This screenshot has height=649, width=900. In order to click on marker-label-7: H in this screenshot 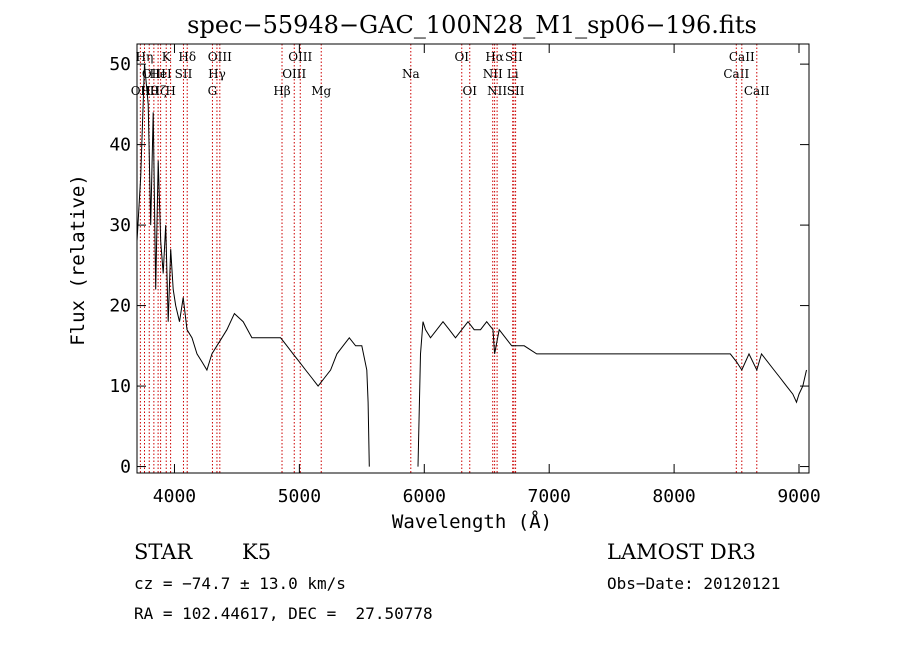, I will do `click(170, 91)`.